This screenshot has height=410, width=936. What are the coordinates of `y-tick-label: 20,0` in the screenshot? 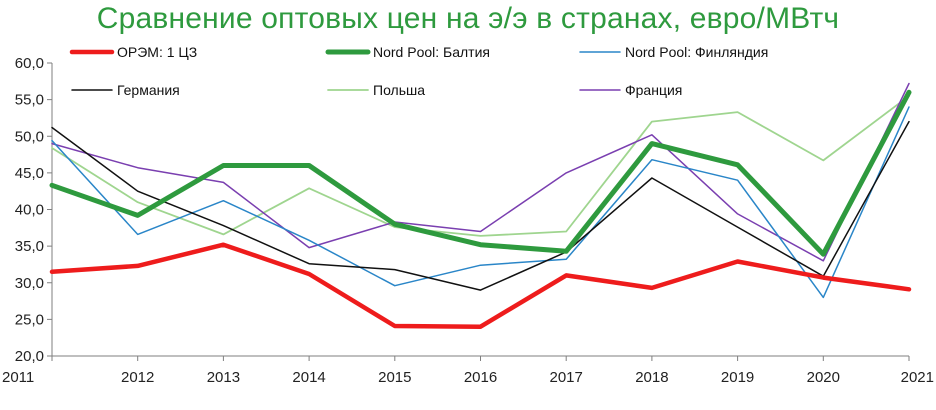 It's located at (29, 356).